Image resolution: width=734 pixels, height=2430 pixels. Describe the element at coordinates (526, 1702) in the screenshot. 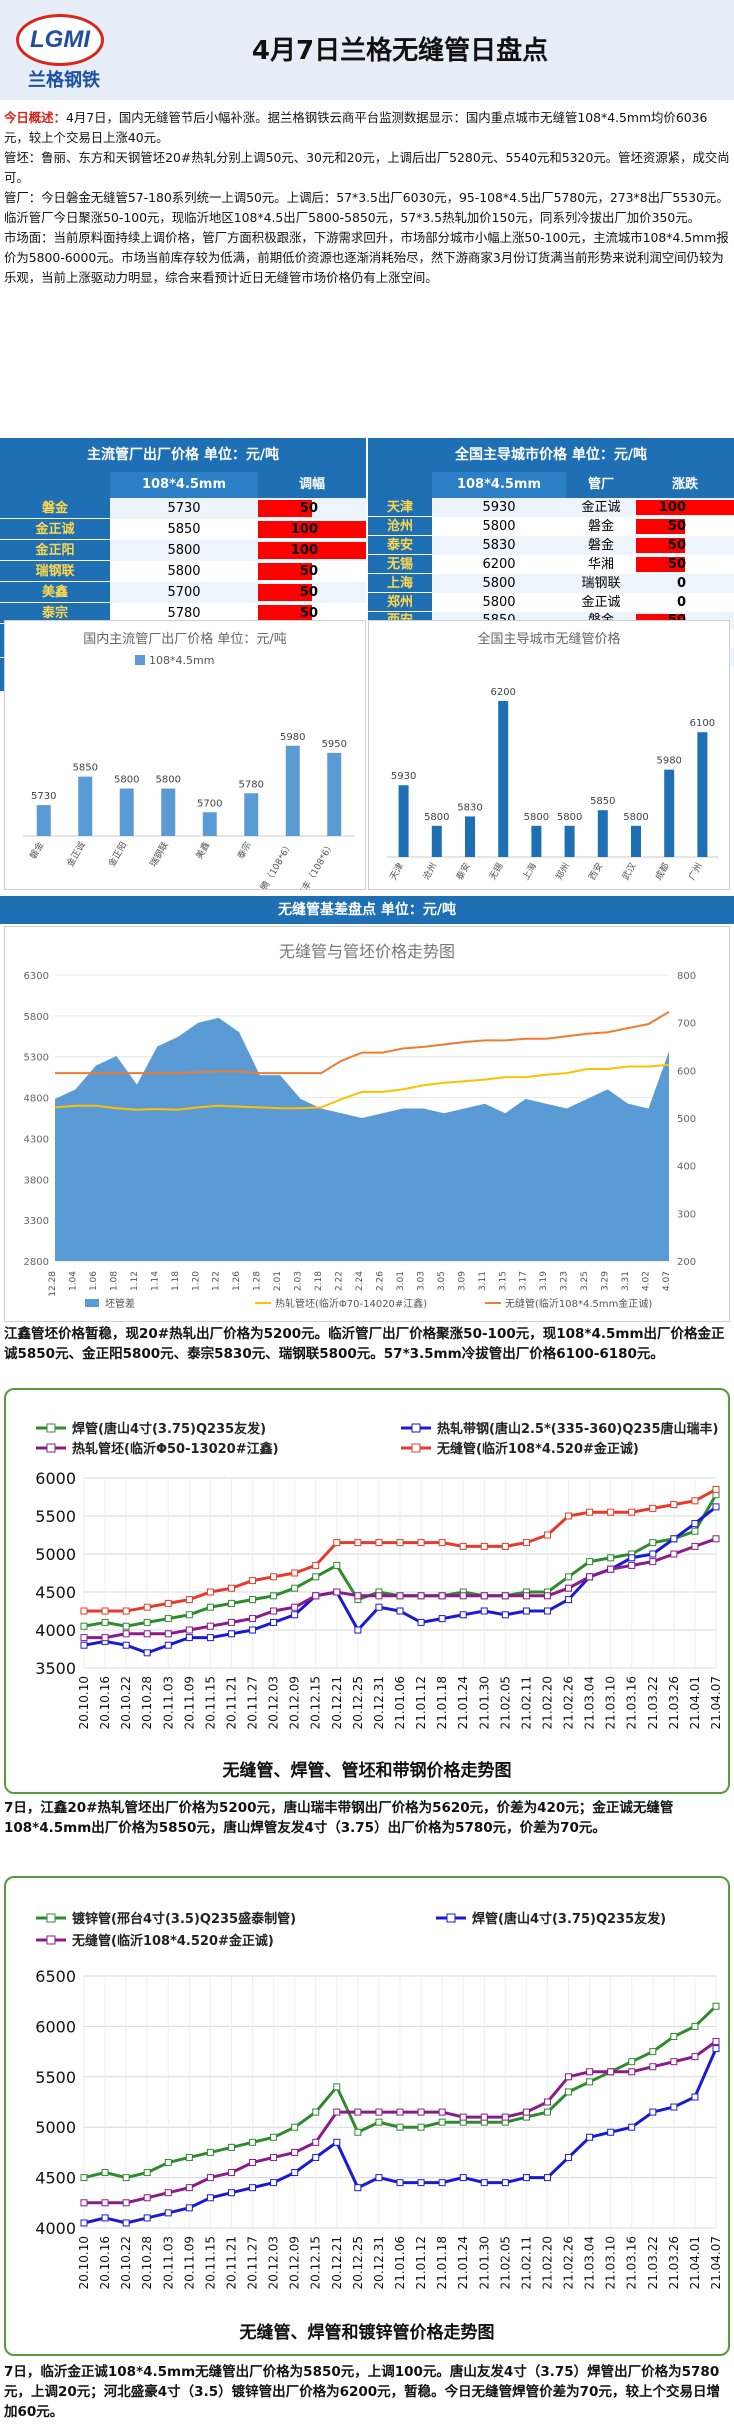

I see `x-tick-label: 21.02.11` at that location.